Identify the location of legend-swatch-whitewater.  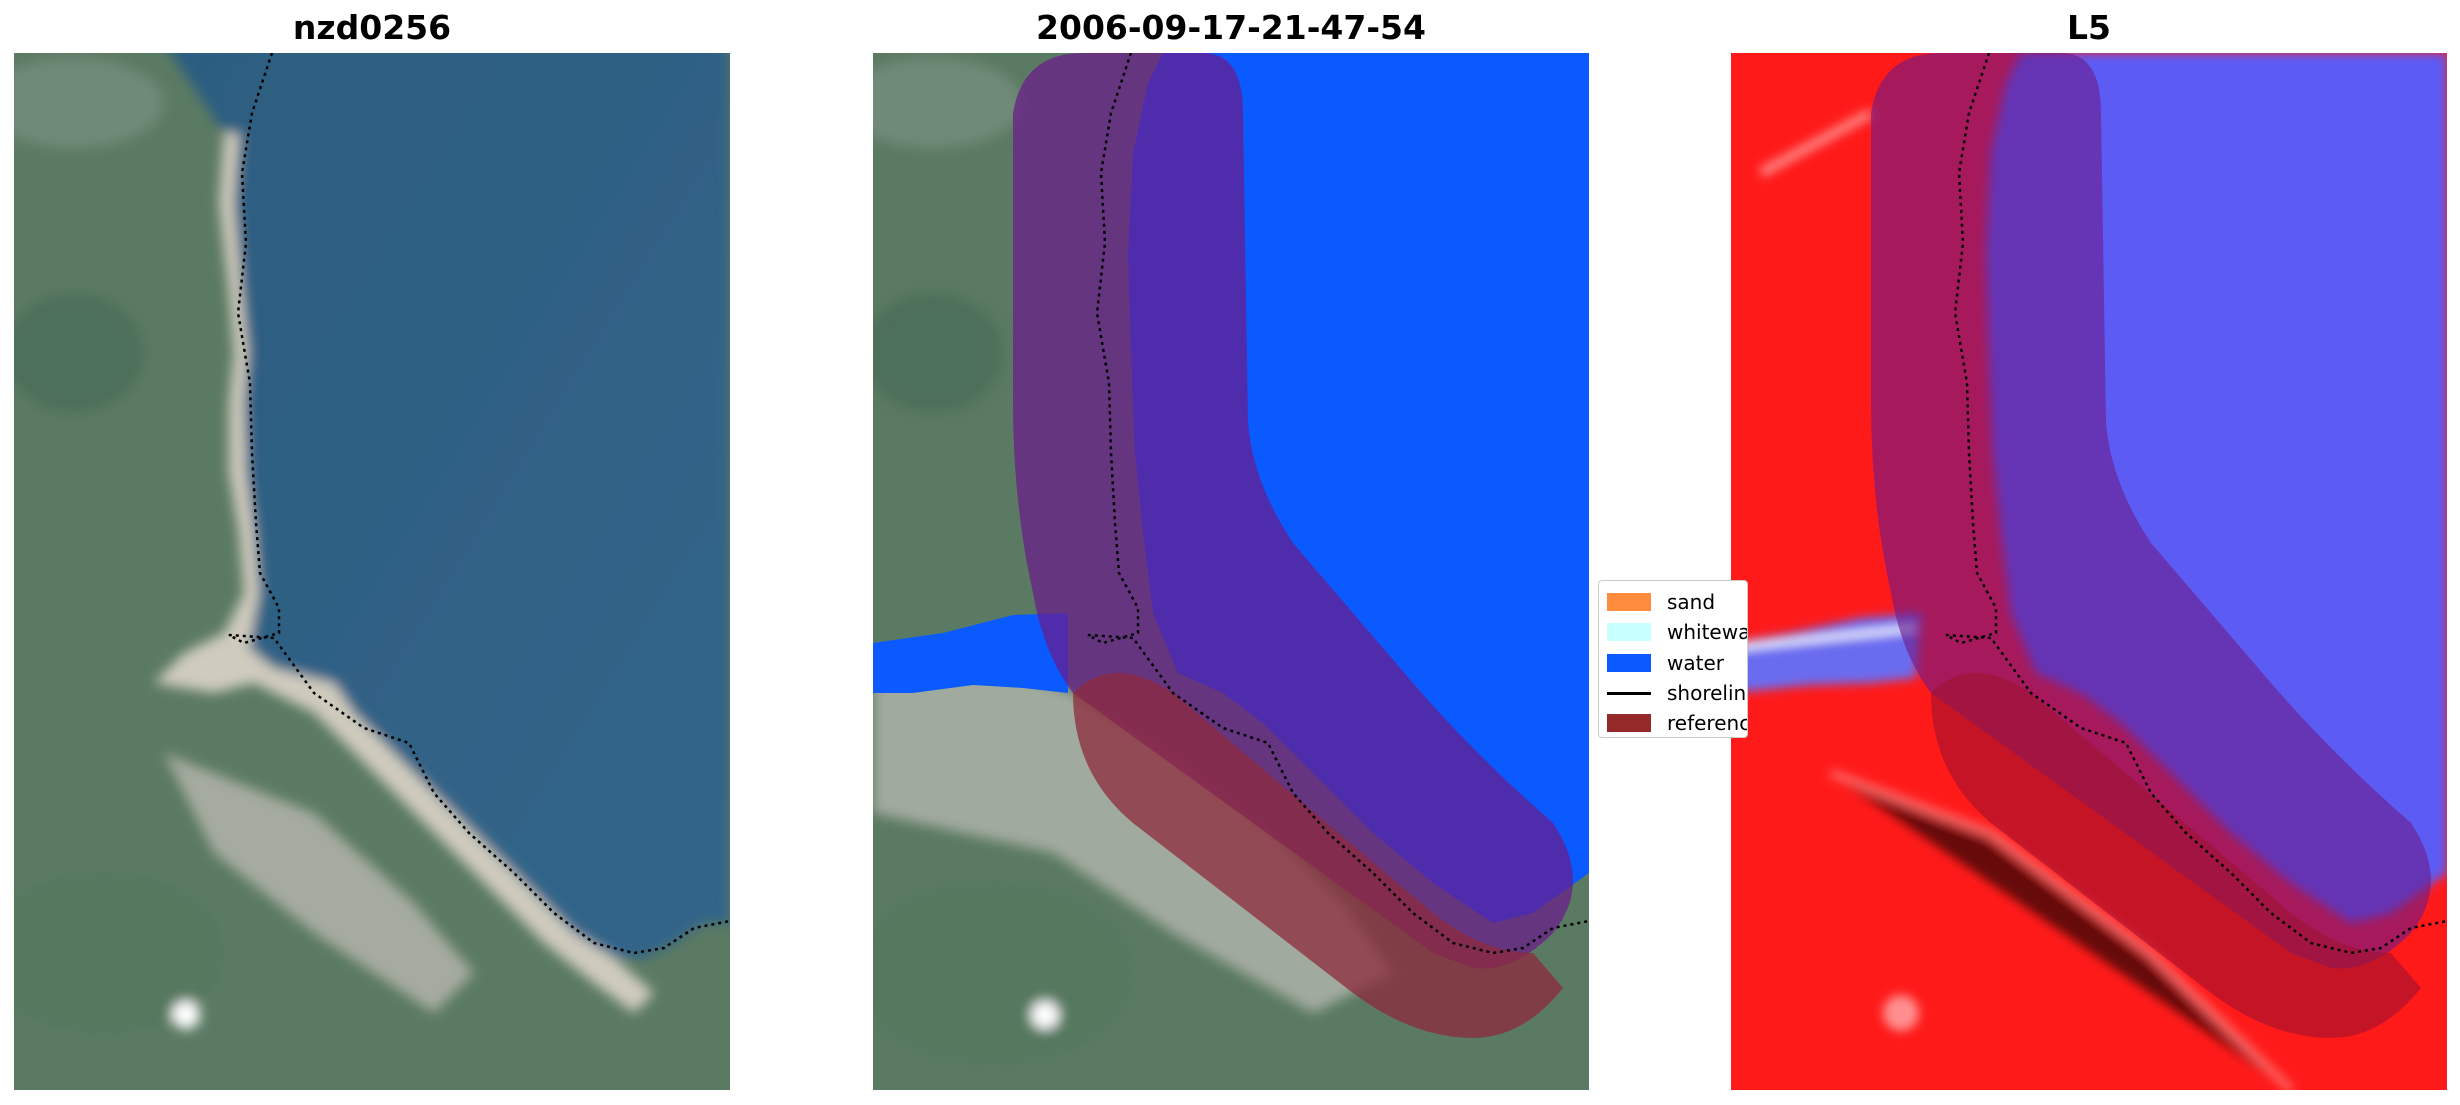
(1629, 632).